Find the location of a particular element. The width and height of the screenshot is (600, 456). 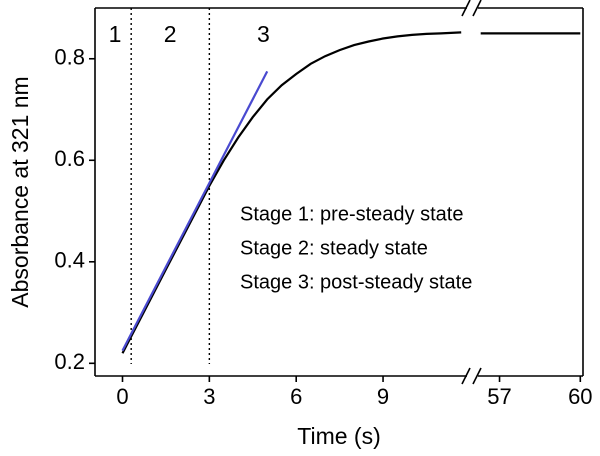

y-tick-label: 0.2 is located at coordinates (69, 361).